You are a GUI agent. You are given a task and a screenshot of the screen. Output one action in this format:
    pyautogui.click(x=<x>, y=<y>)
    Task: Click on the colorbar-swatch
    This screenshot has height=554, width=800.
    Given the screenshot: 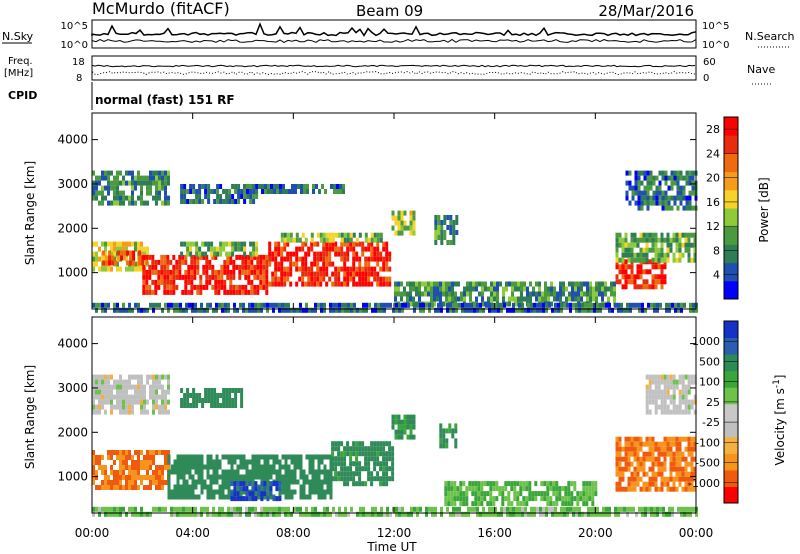 What is the action you would take?
    pyautogui.click(x=731, y=290)
    